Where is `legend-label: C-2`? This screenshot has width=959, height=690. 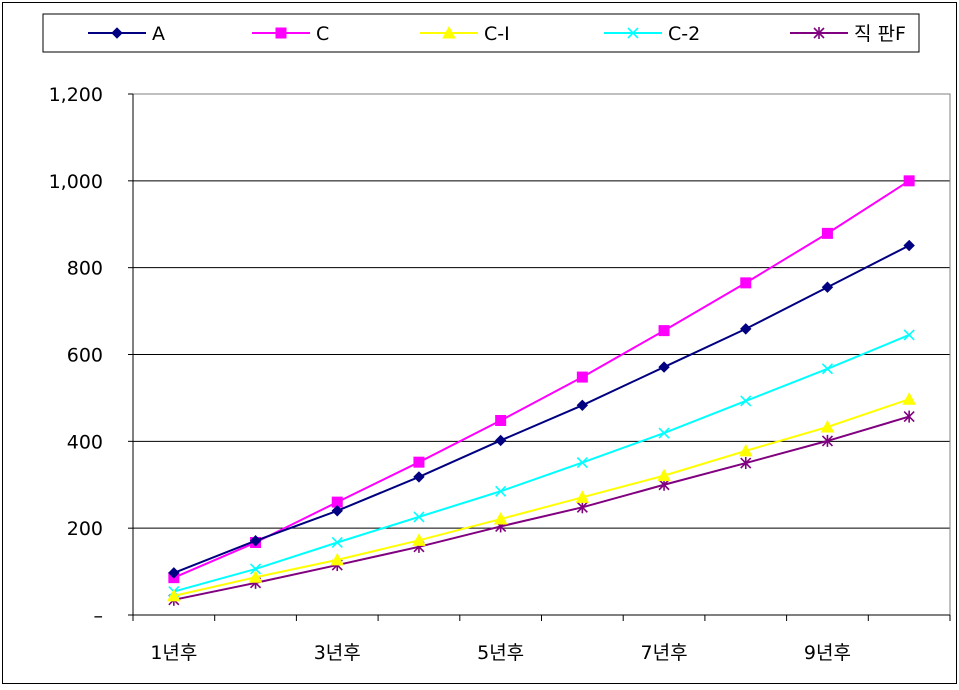
legend-label: C-2 is located at coordinates (684, 34).